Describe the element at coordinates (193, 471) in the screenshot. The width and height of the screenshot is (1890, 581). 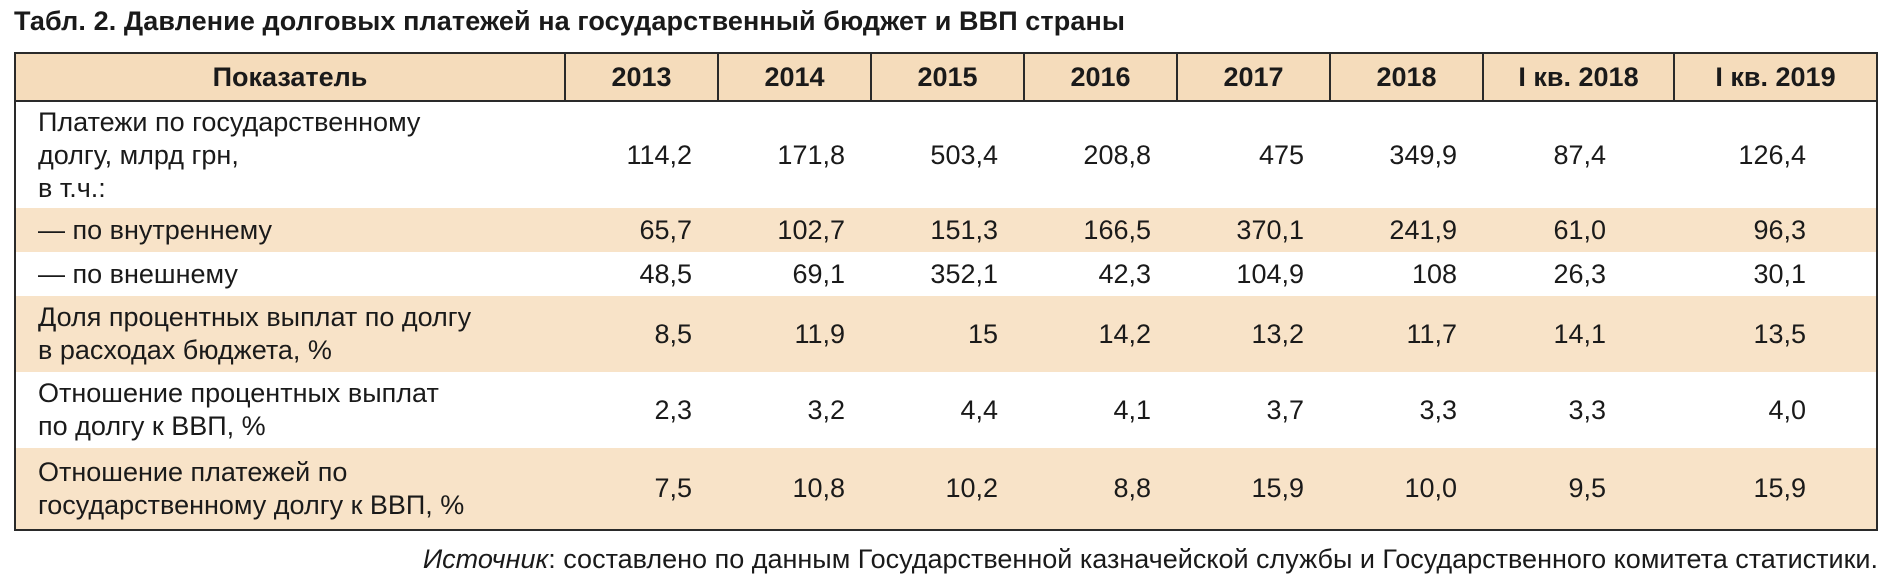
I see `row-label-line: Отношение платежей по` at that location.